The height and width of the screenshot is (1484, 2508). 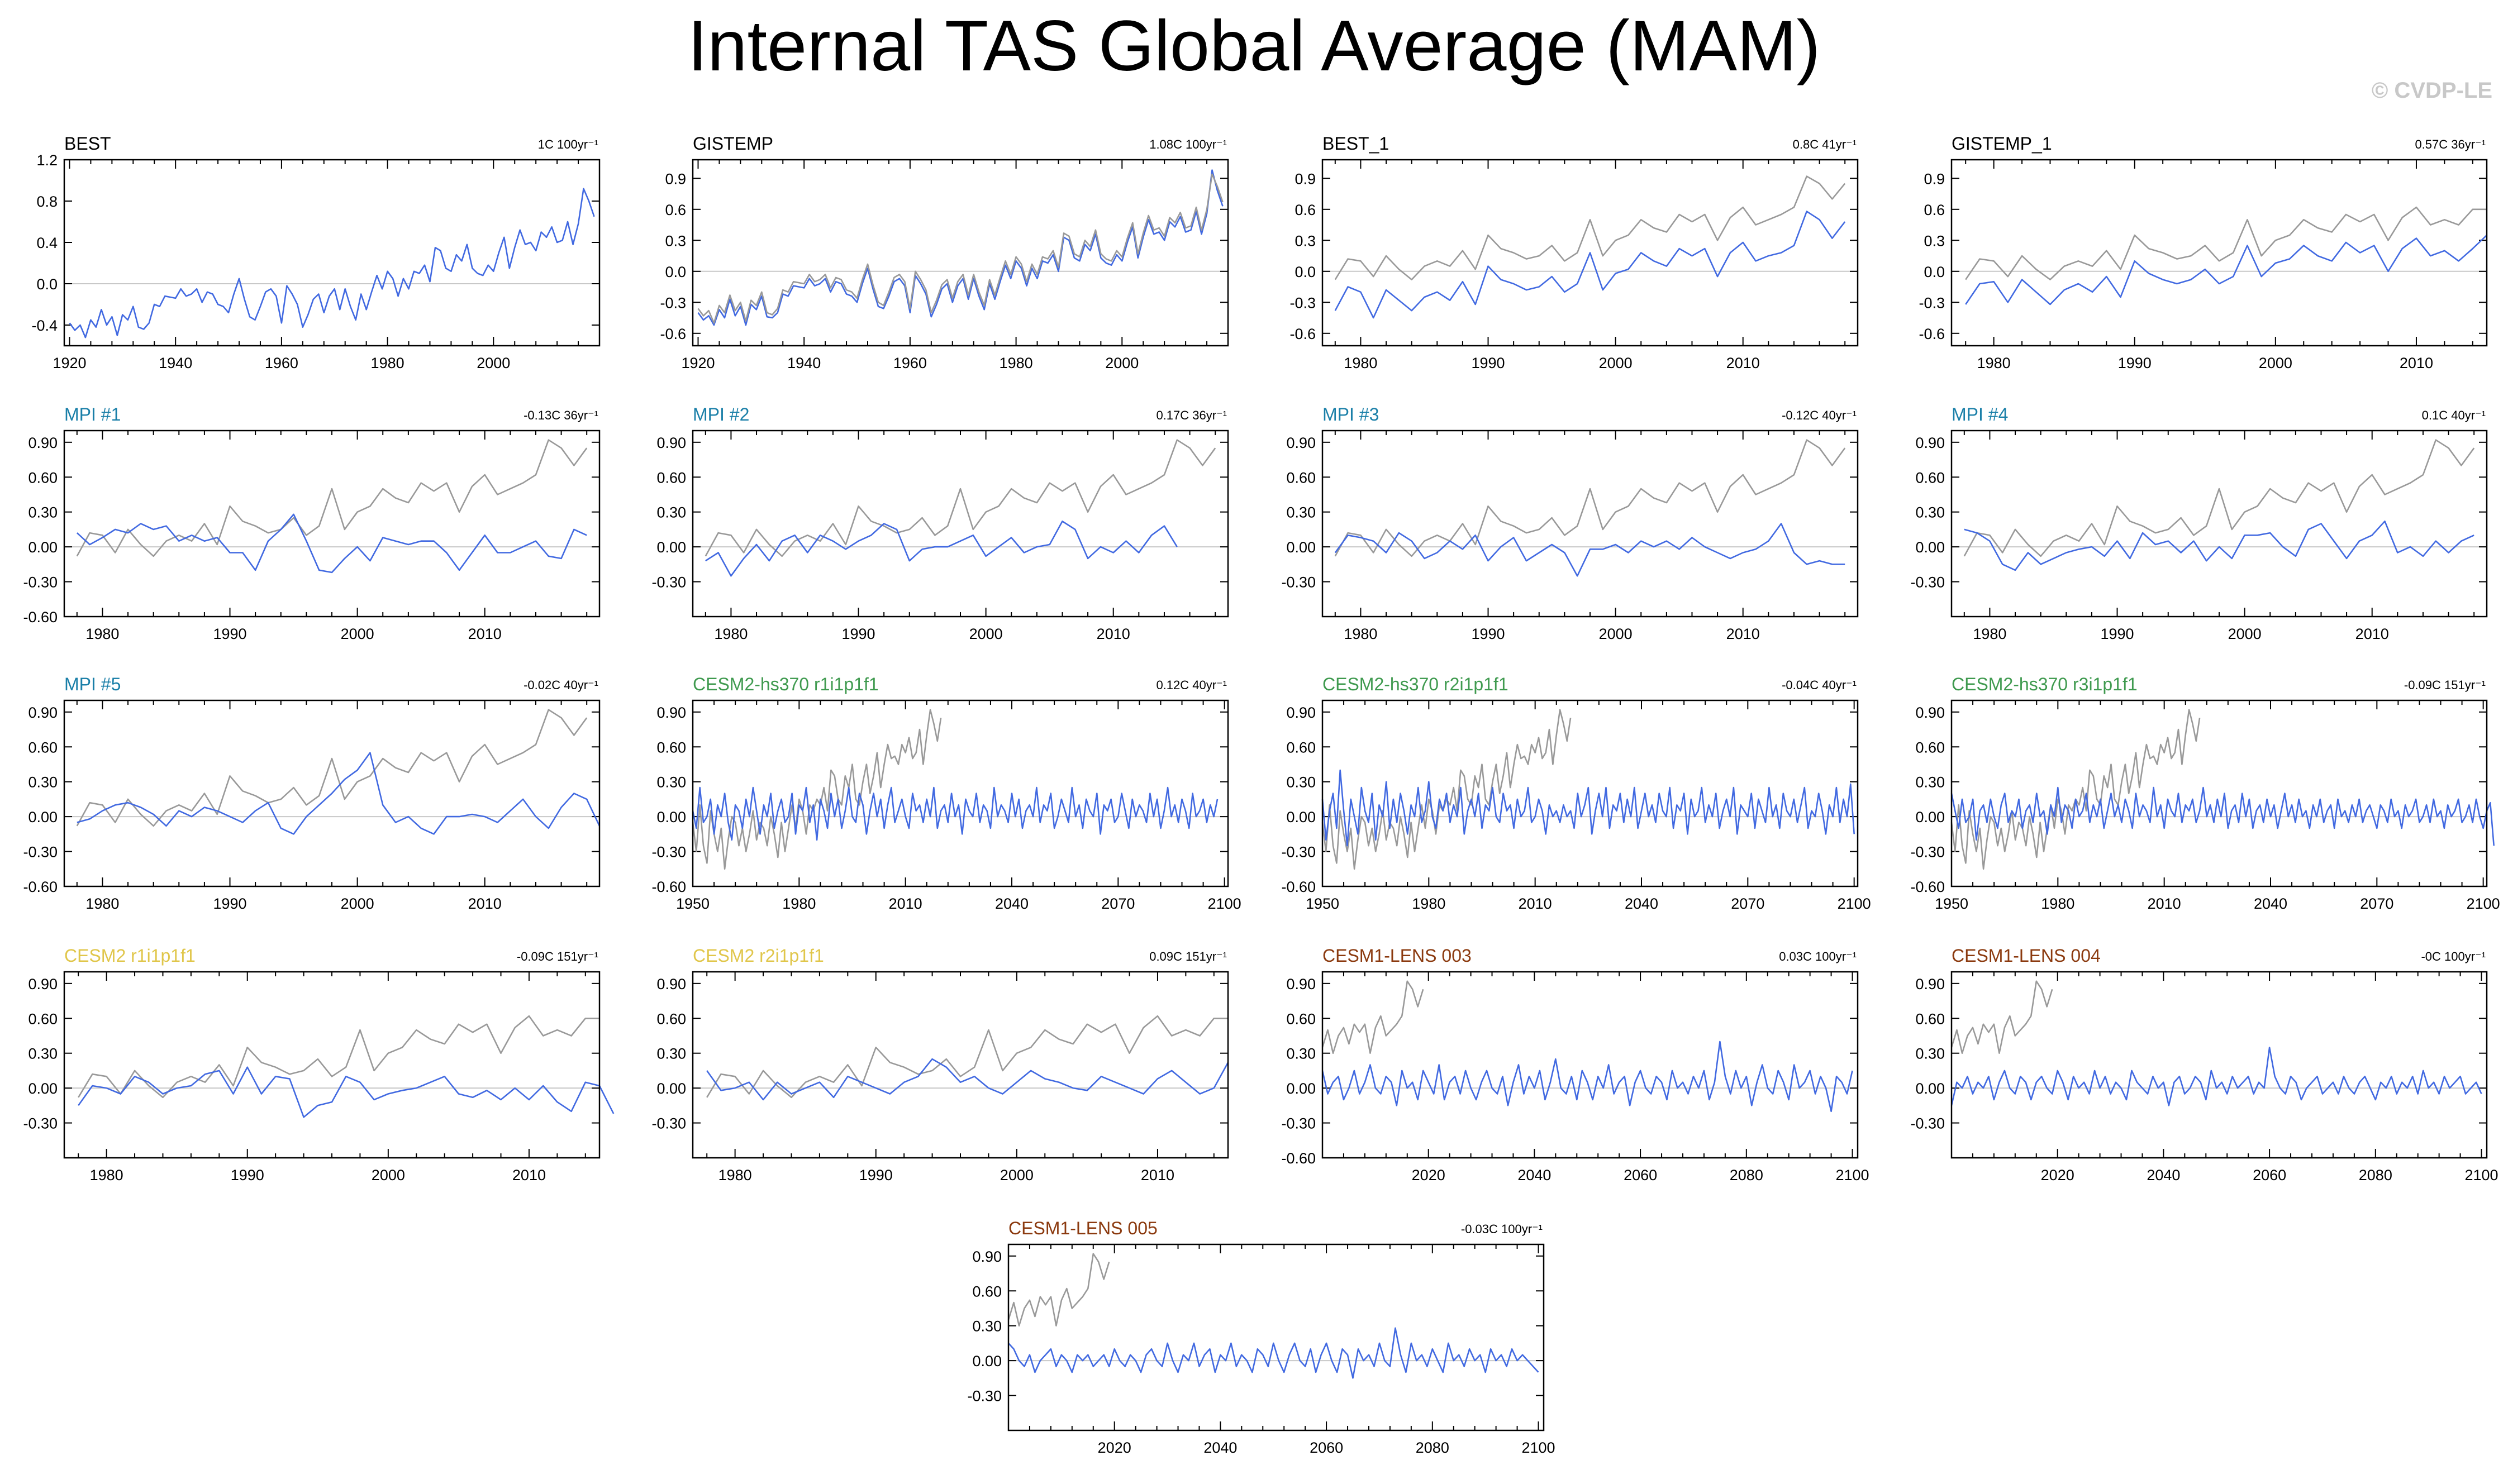 I want to click on panel-title: GISTEMP, so click(x=733, y=143).